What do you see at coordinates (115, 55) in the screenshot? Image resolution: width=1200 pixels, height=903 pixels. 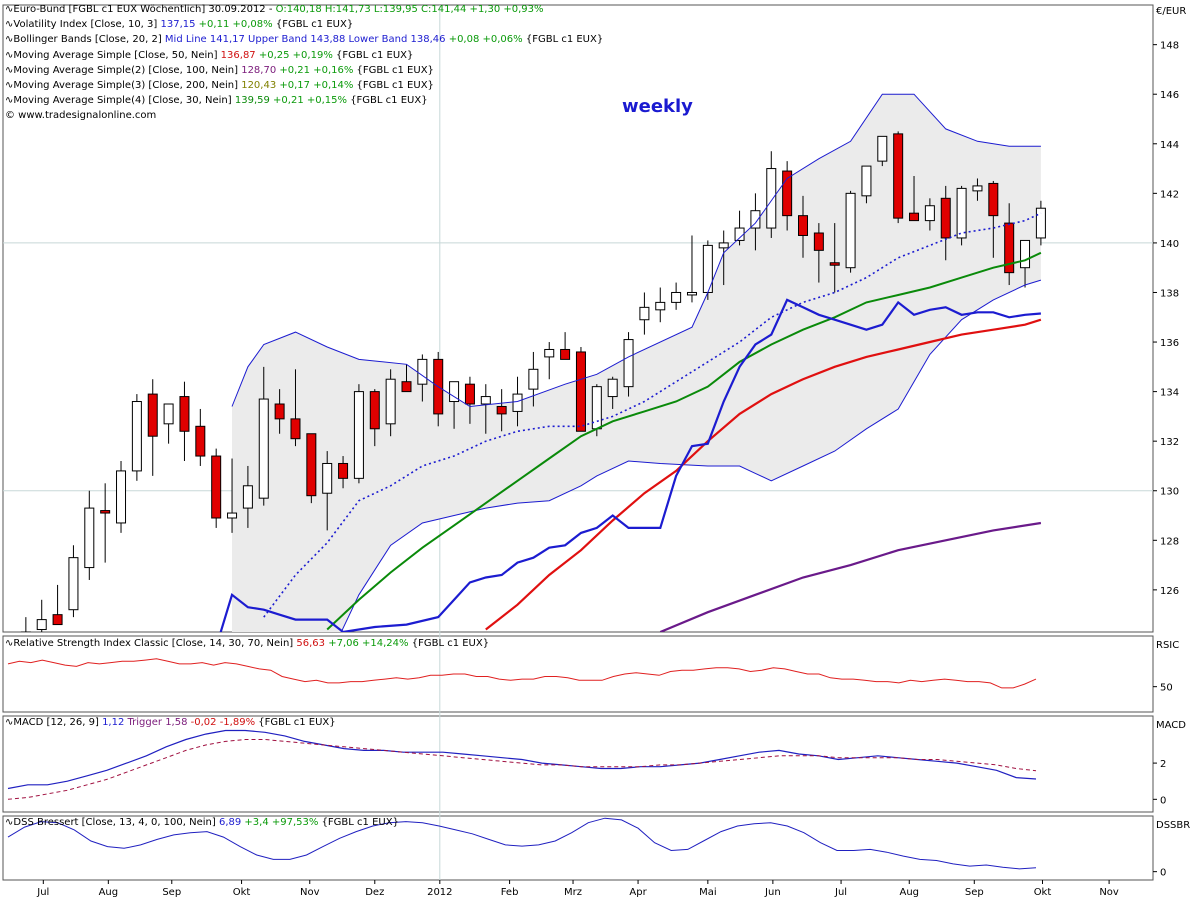 I see `legend-name: Moving Average Simple [Close, 50, Nein]` at bounding box center [115, 55].